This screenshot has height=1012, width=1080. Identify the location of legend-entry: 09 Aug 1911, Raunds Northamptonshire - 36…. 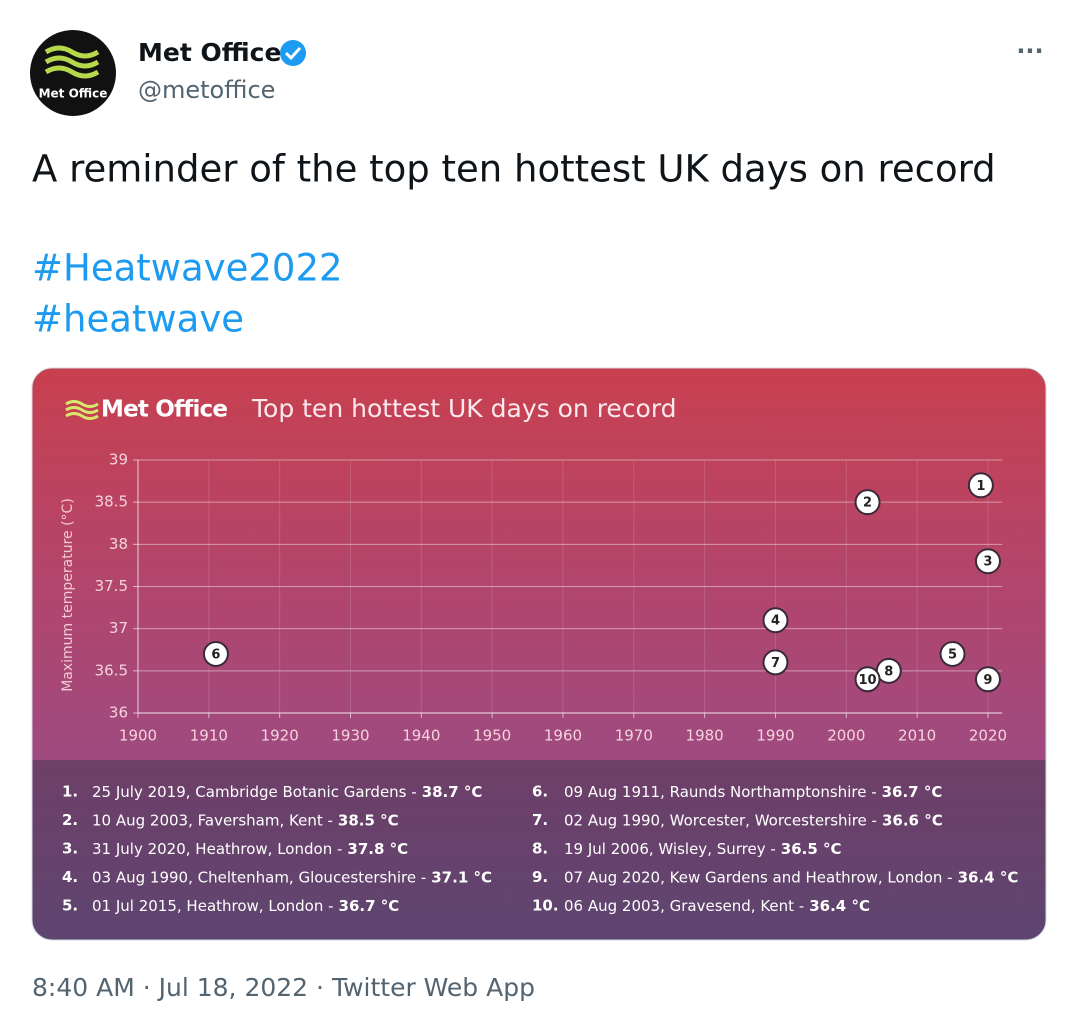
(753, 792).